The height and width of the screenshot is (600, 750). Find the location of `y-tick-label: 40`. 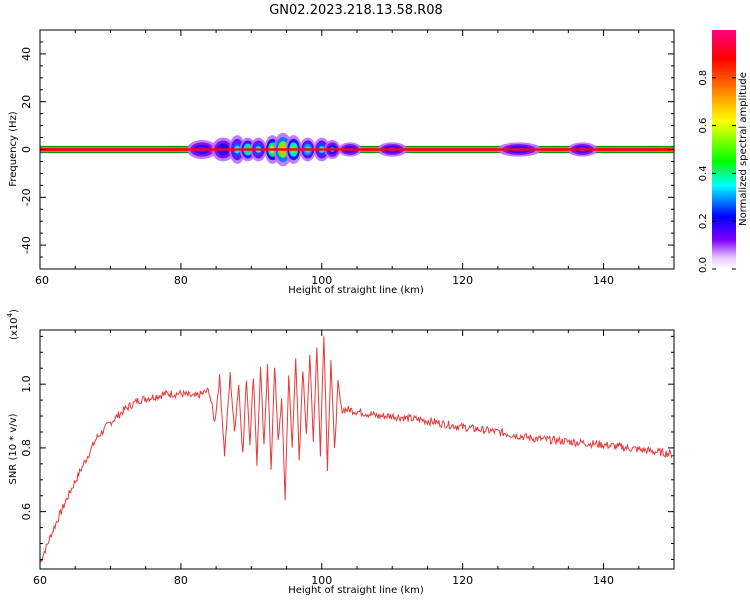

y-tick-label: 40 is located at coordinates (26, 54).